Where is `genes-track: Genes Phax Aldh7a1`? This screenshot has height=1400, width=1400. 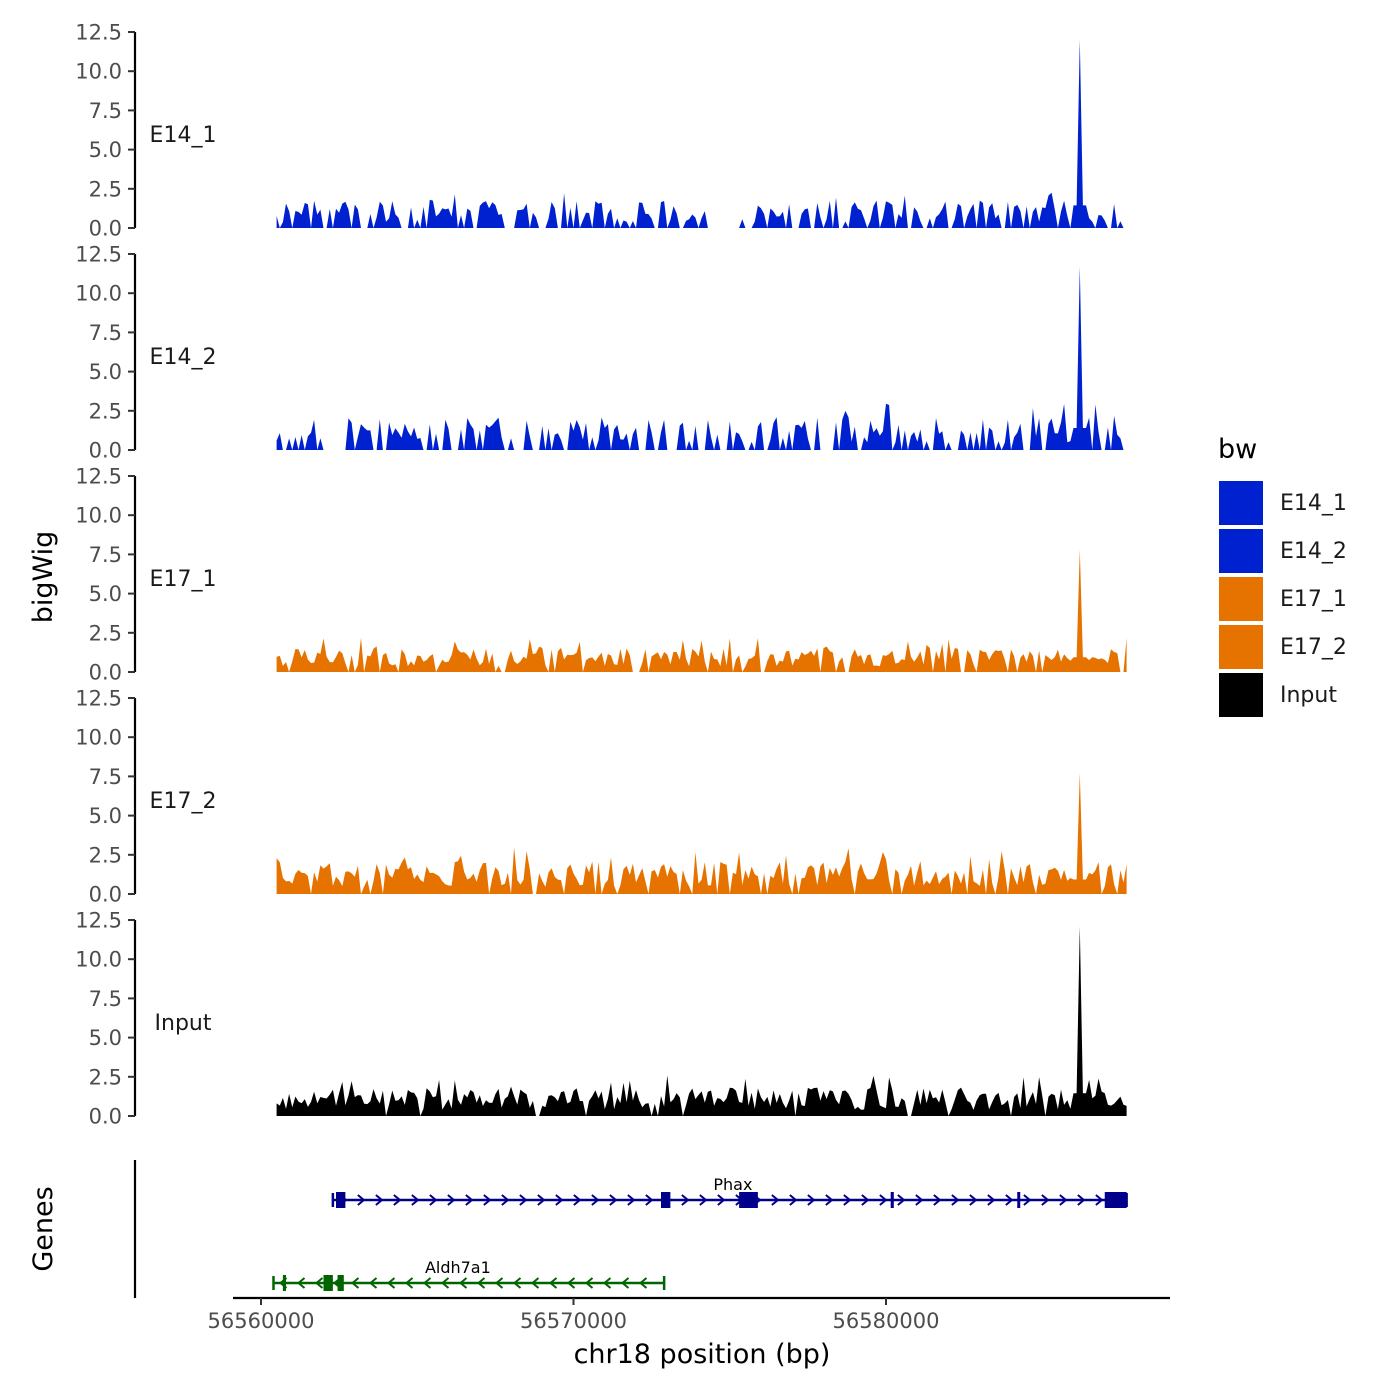
genes-track: Genes Phax Aldh7a1 is located at coordinates (578, 1229).